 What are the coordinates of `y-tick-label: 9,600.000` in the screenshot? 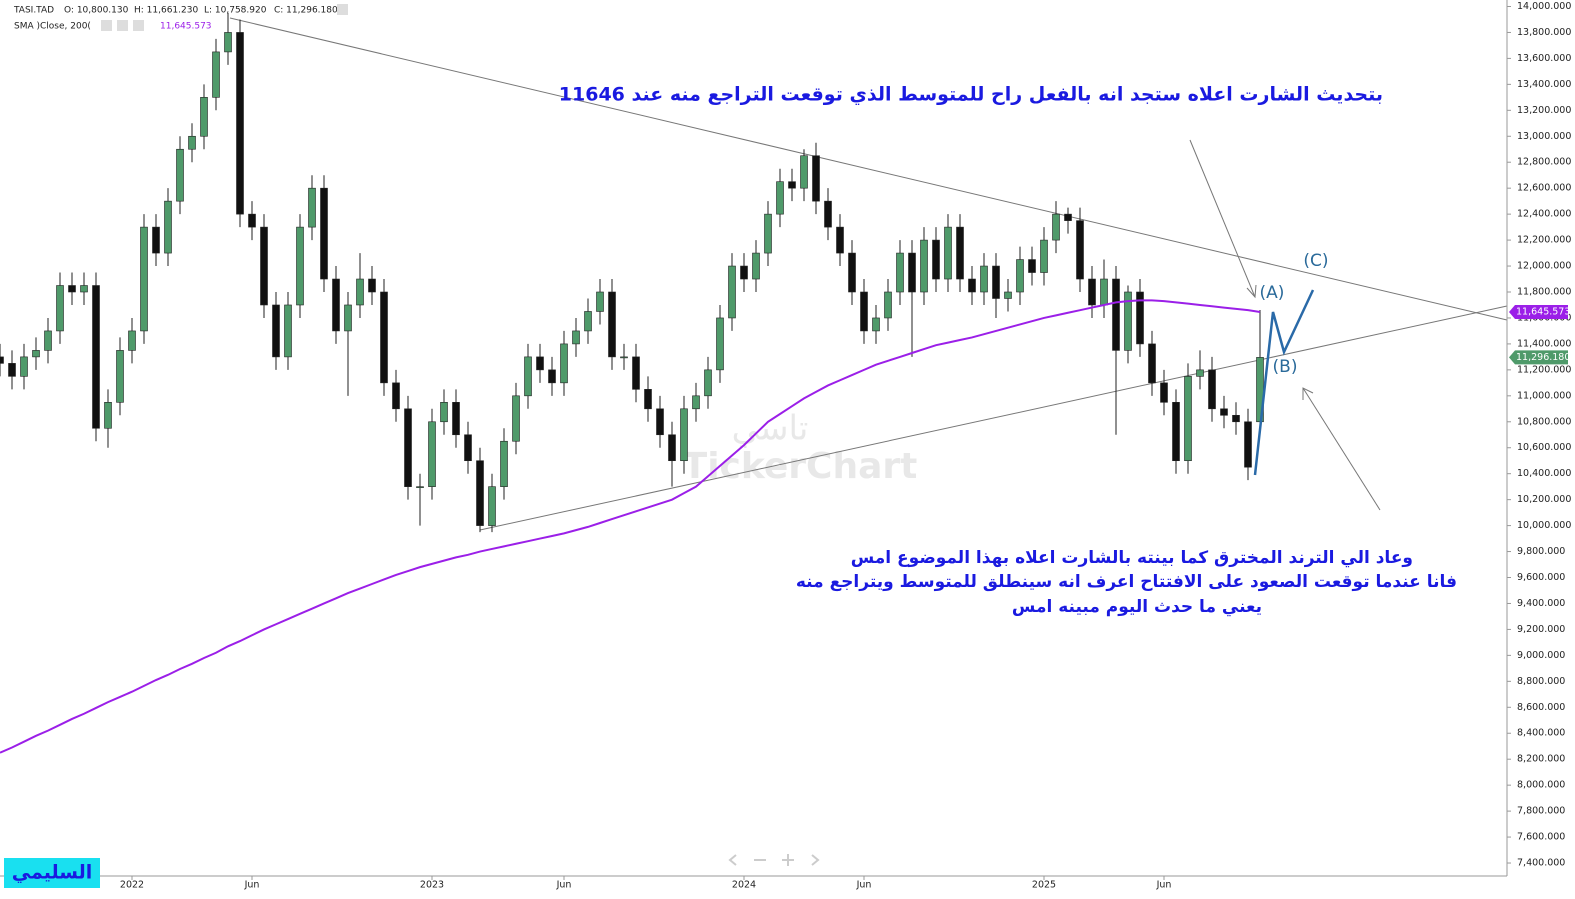 It's located at (1541, 577).